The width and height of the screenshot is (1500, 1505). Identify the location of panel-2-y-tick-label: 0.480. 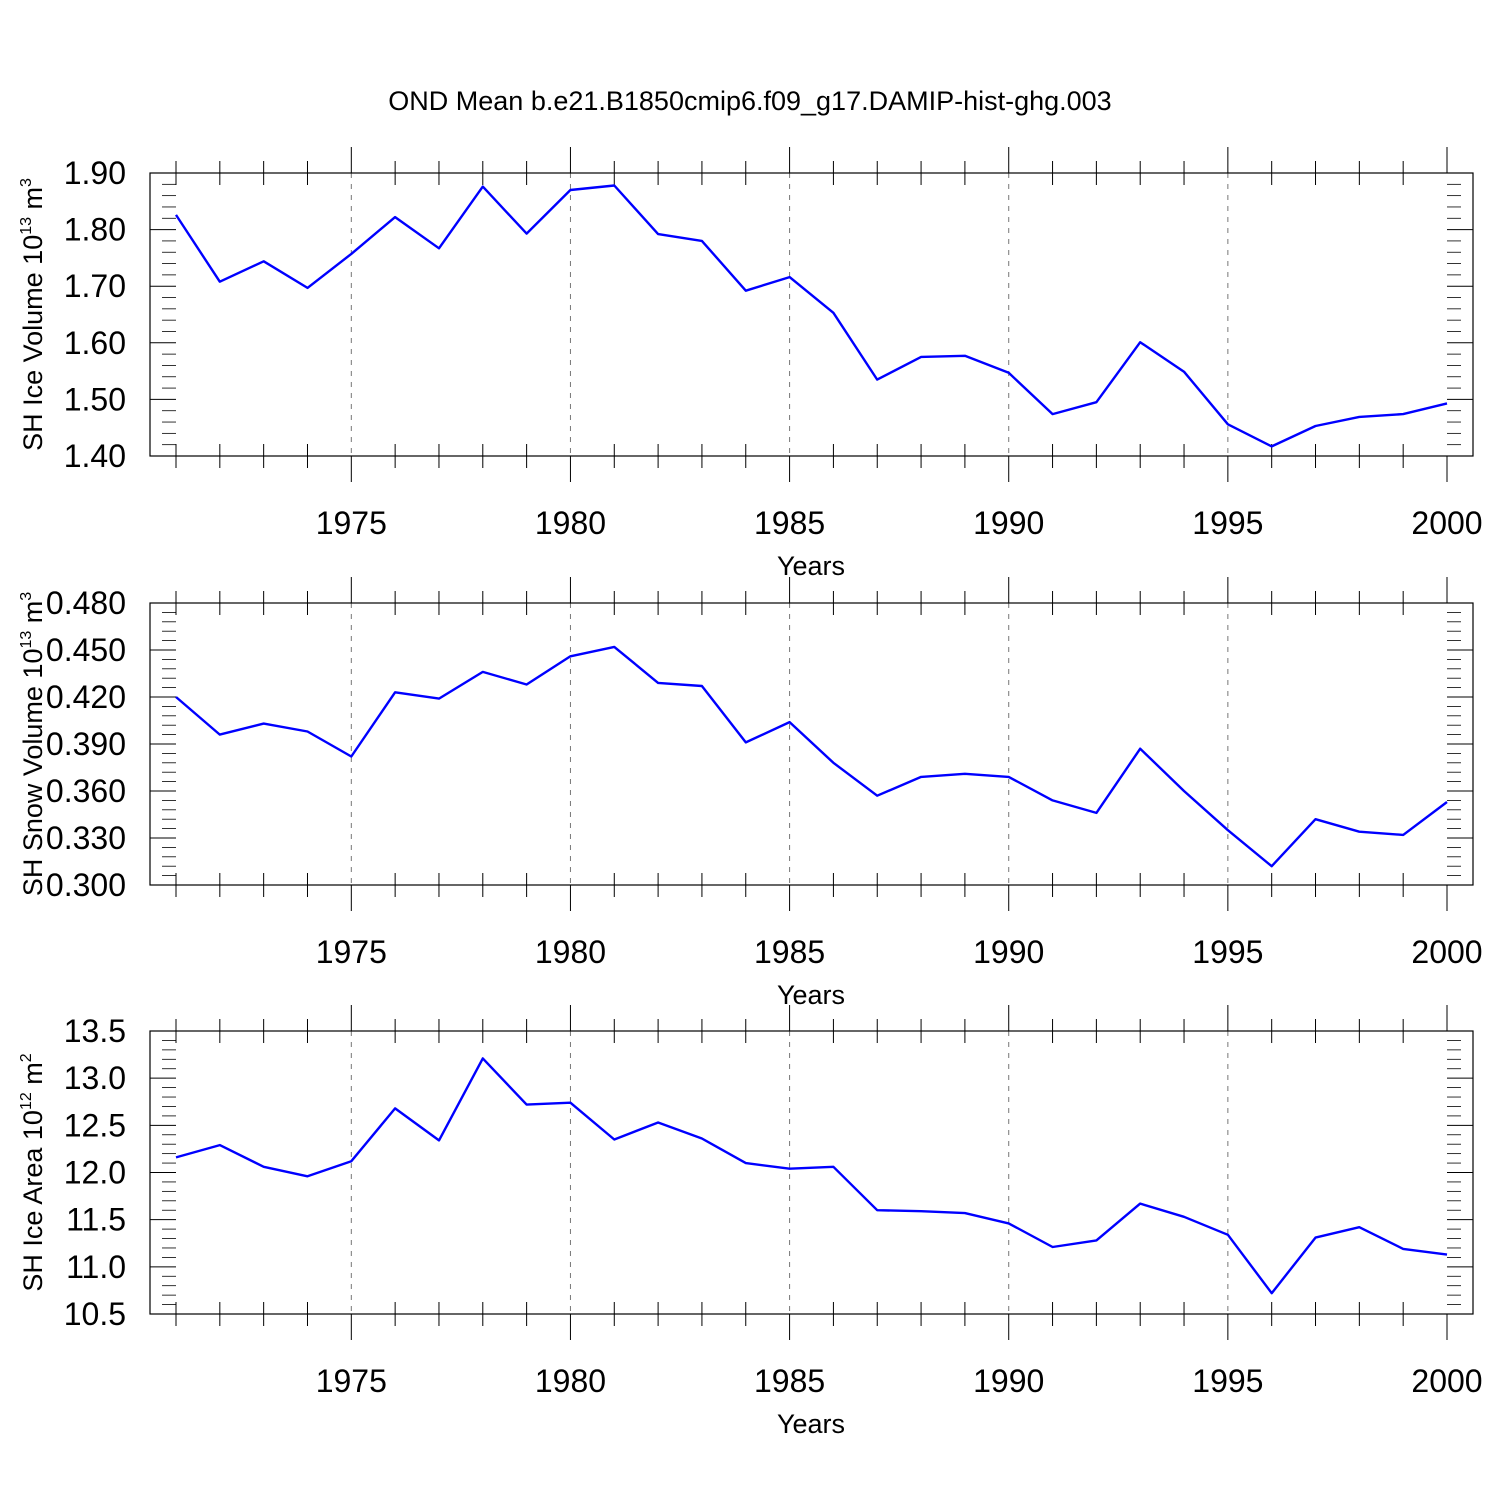
(86, 603).